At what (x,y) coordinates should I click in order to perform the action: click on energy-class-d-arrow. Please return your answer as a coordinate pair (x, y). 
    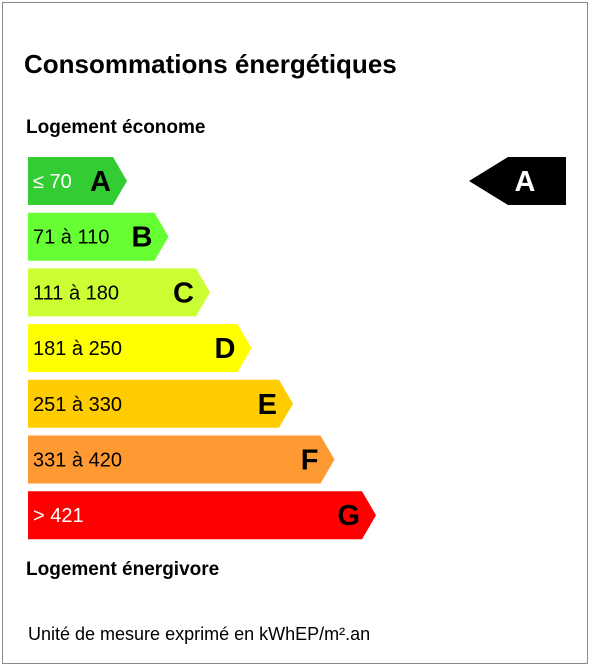
    Looking at the image, I should click on (140, 348).